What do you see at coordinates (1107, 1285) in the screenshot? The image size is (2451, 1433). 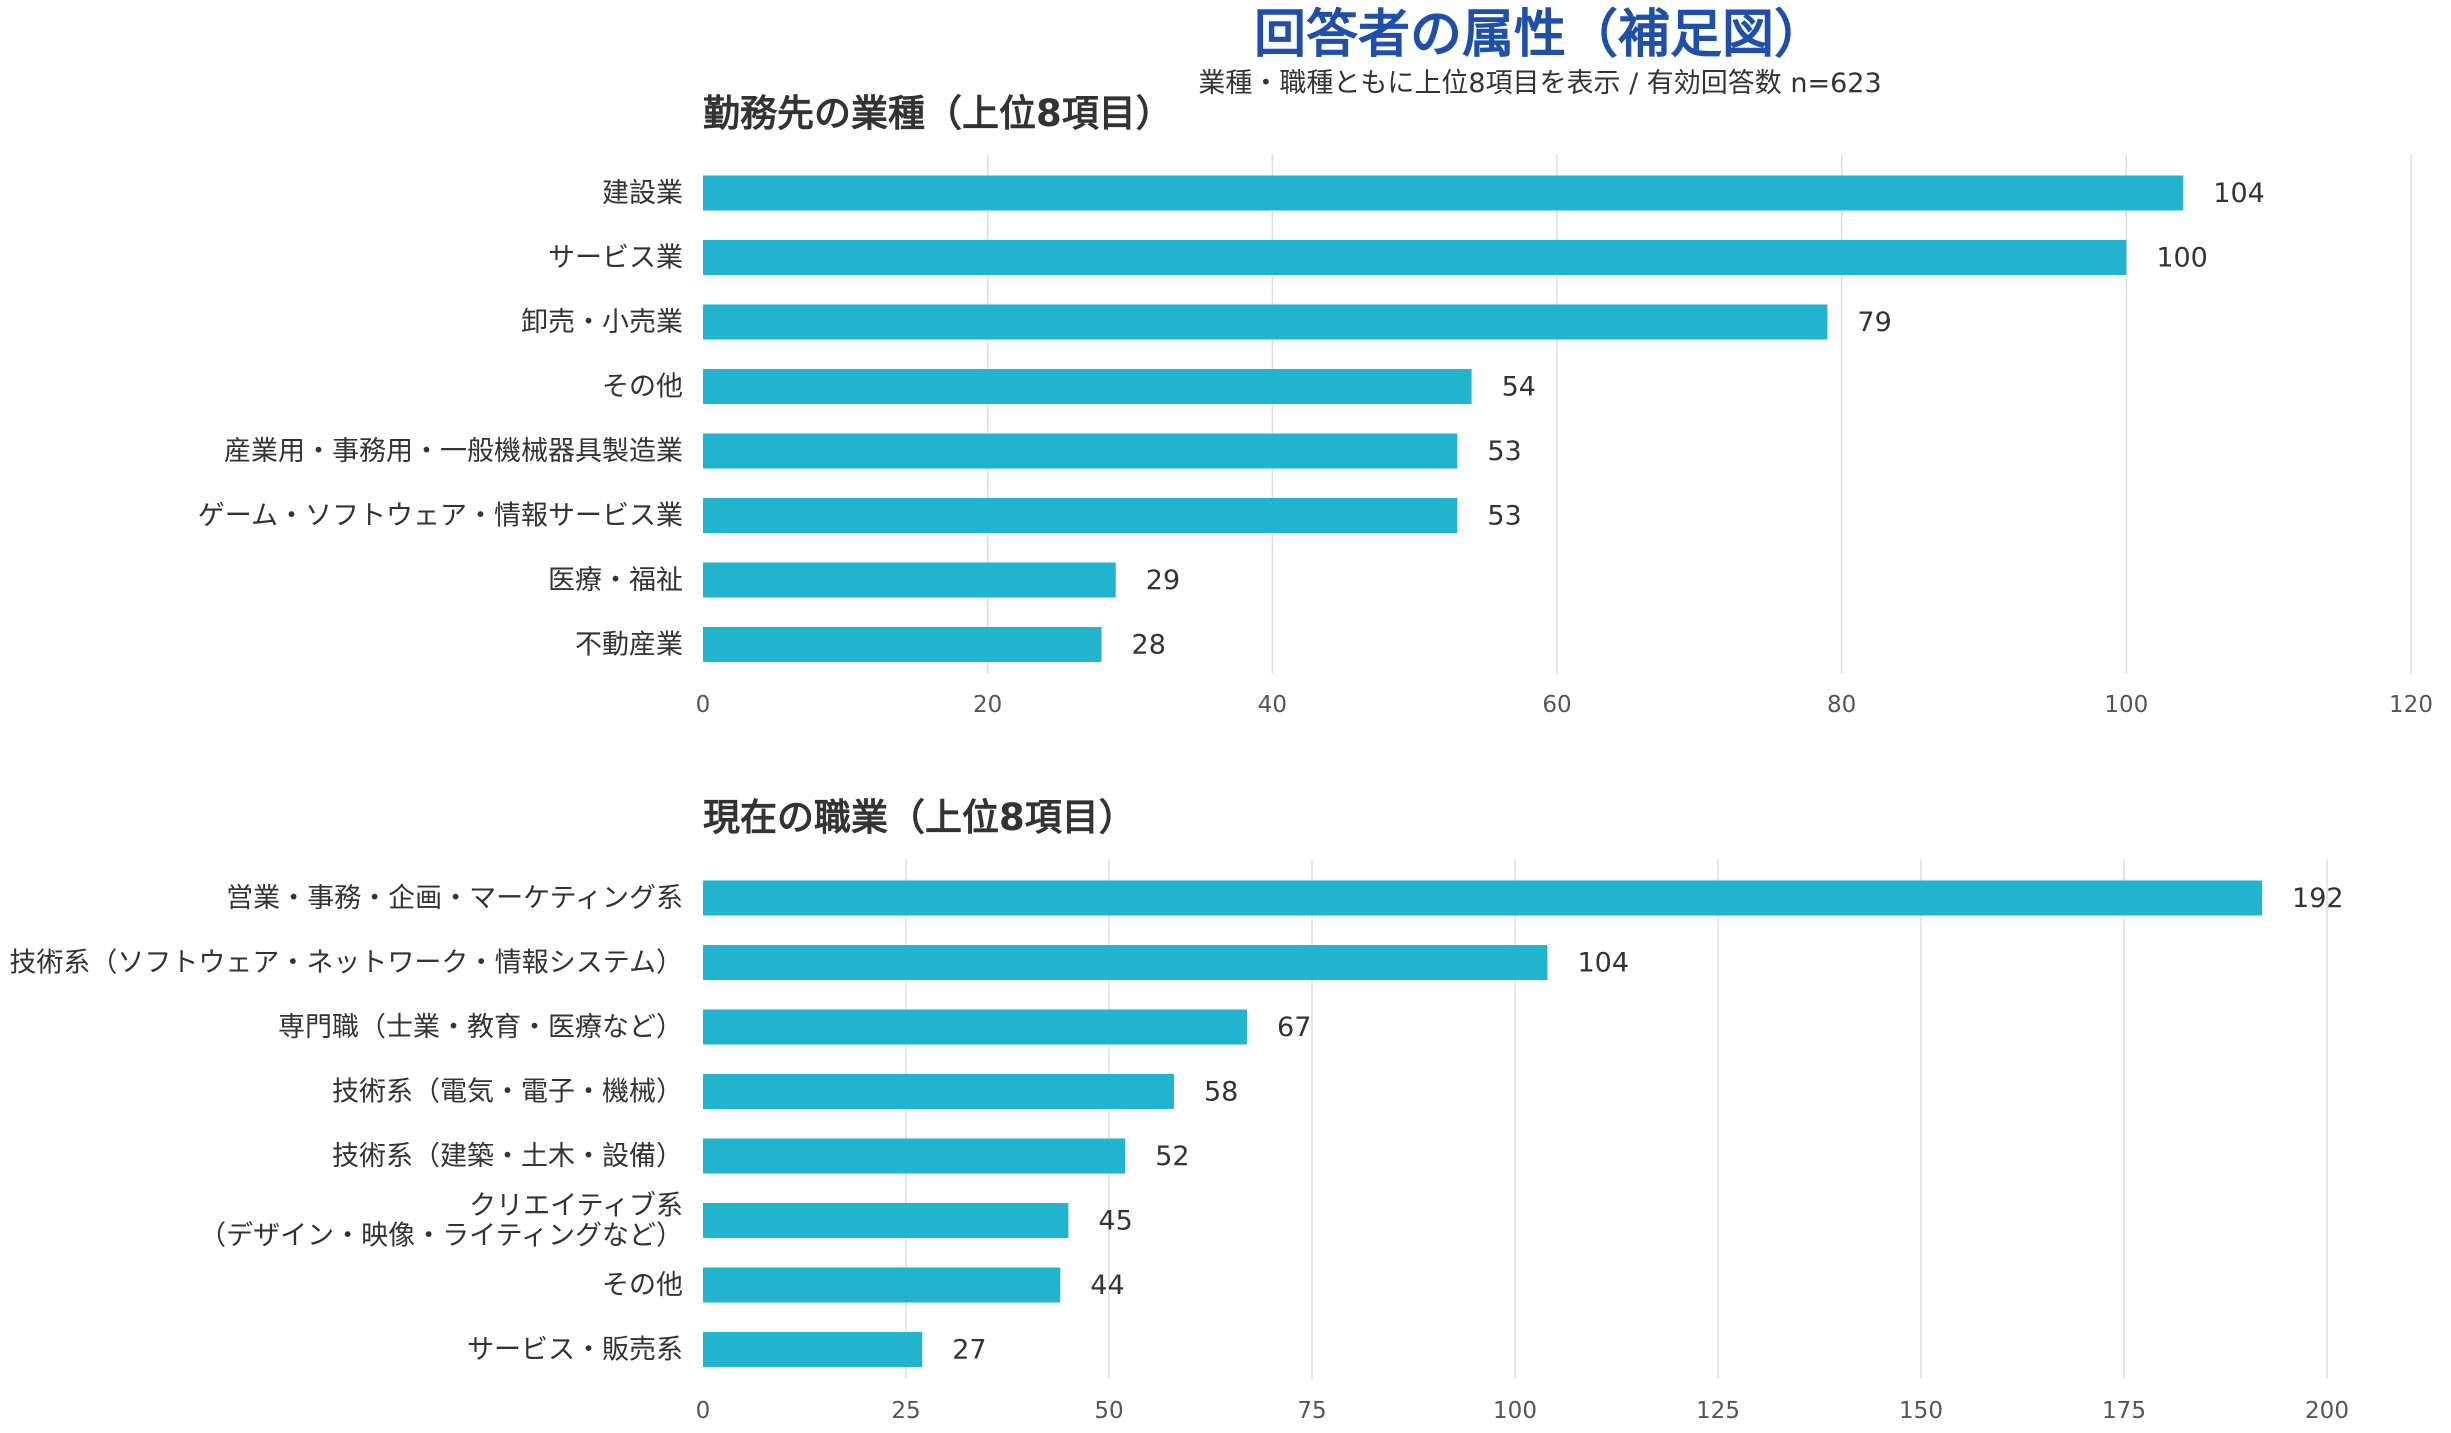 I see `bar-value-label-7: 44` at bounding box center [1107, 1285].